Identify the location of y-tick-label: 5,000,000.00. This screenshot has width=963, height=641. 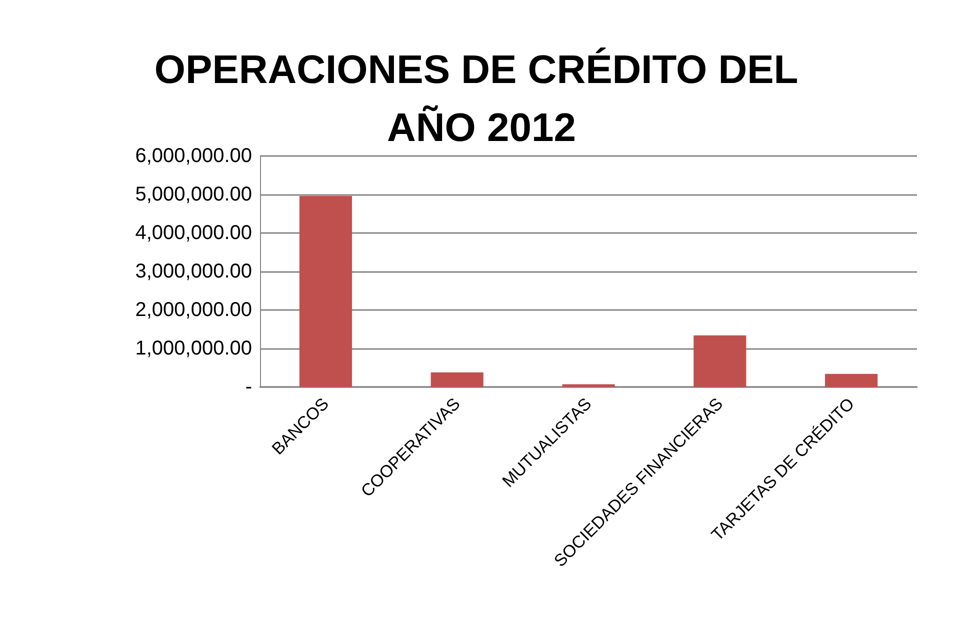
(193, 195).